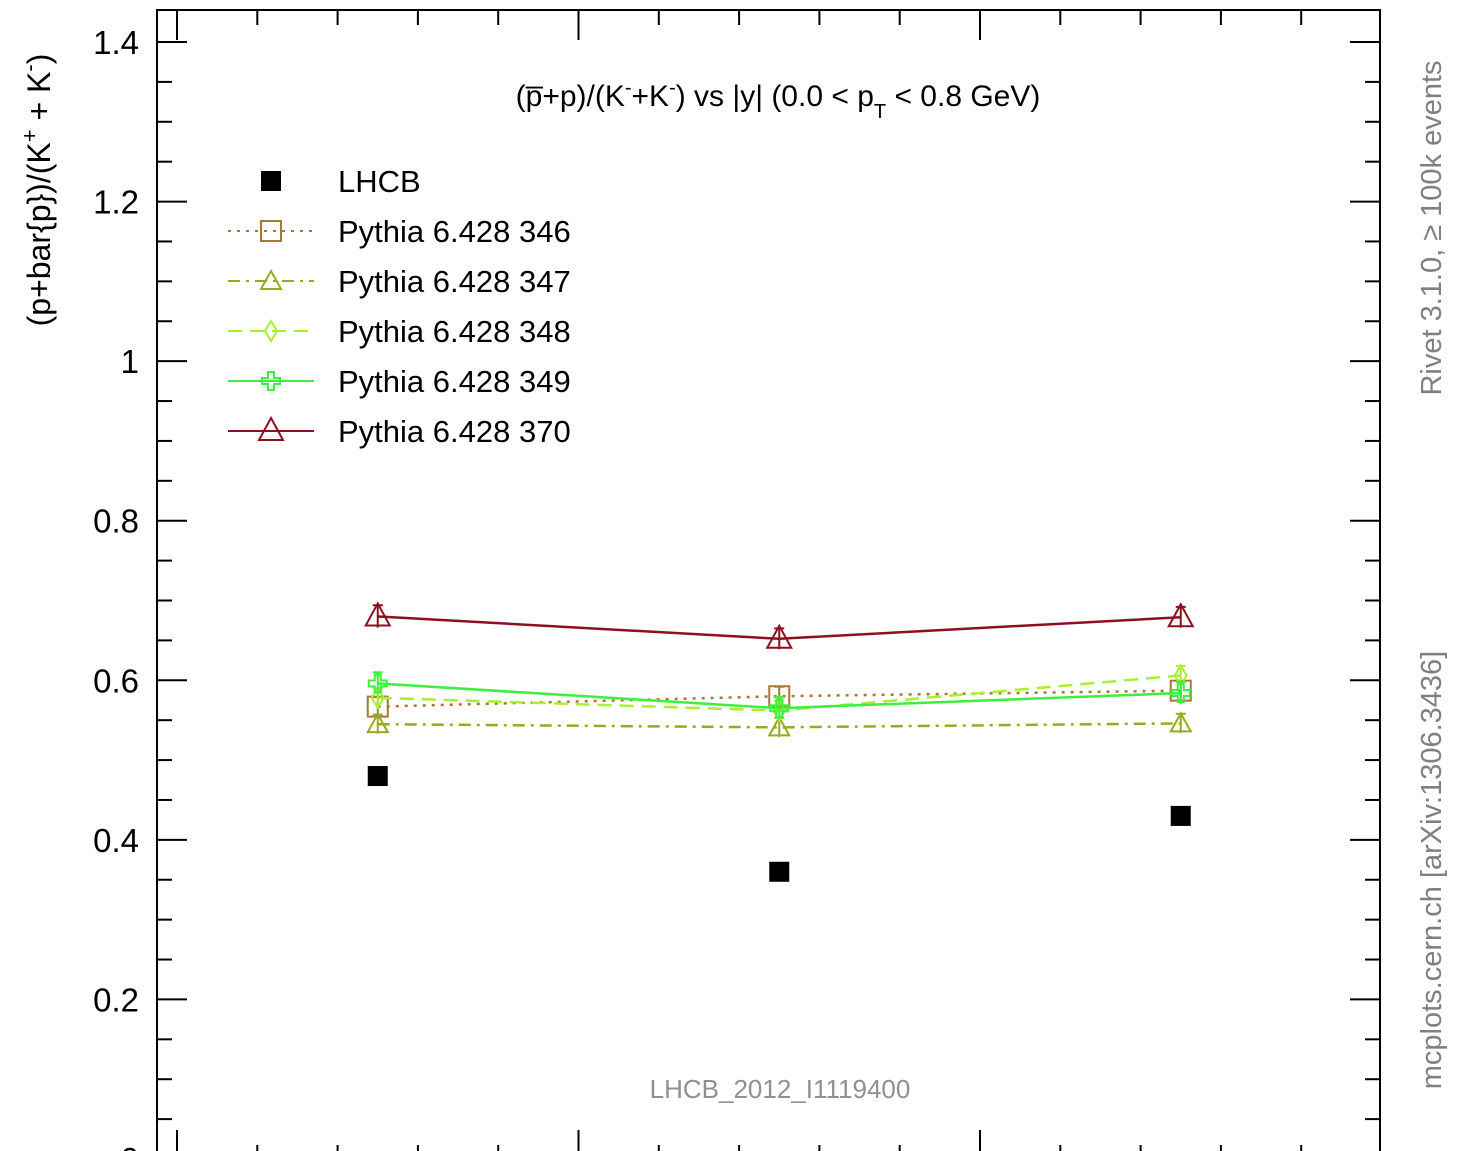  What do you see at coordinates (1432, 227) in the screenshot?
I see `side-label-top: Rivet 3.1.0, ≥ 100k events` at bounding box center [1432, 227].